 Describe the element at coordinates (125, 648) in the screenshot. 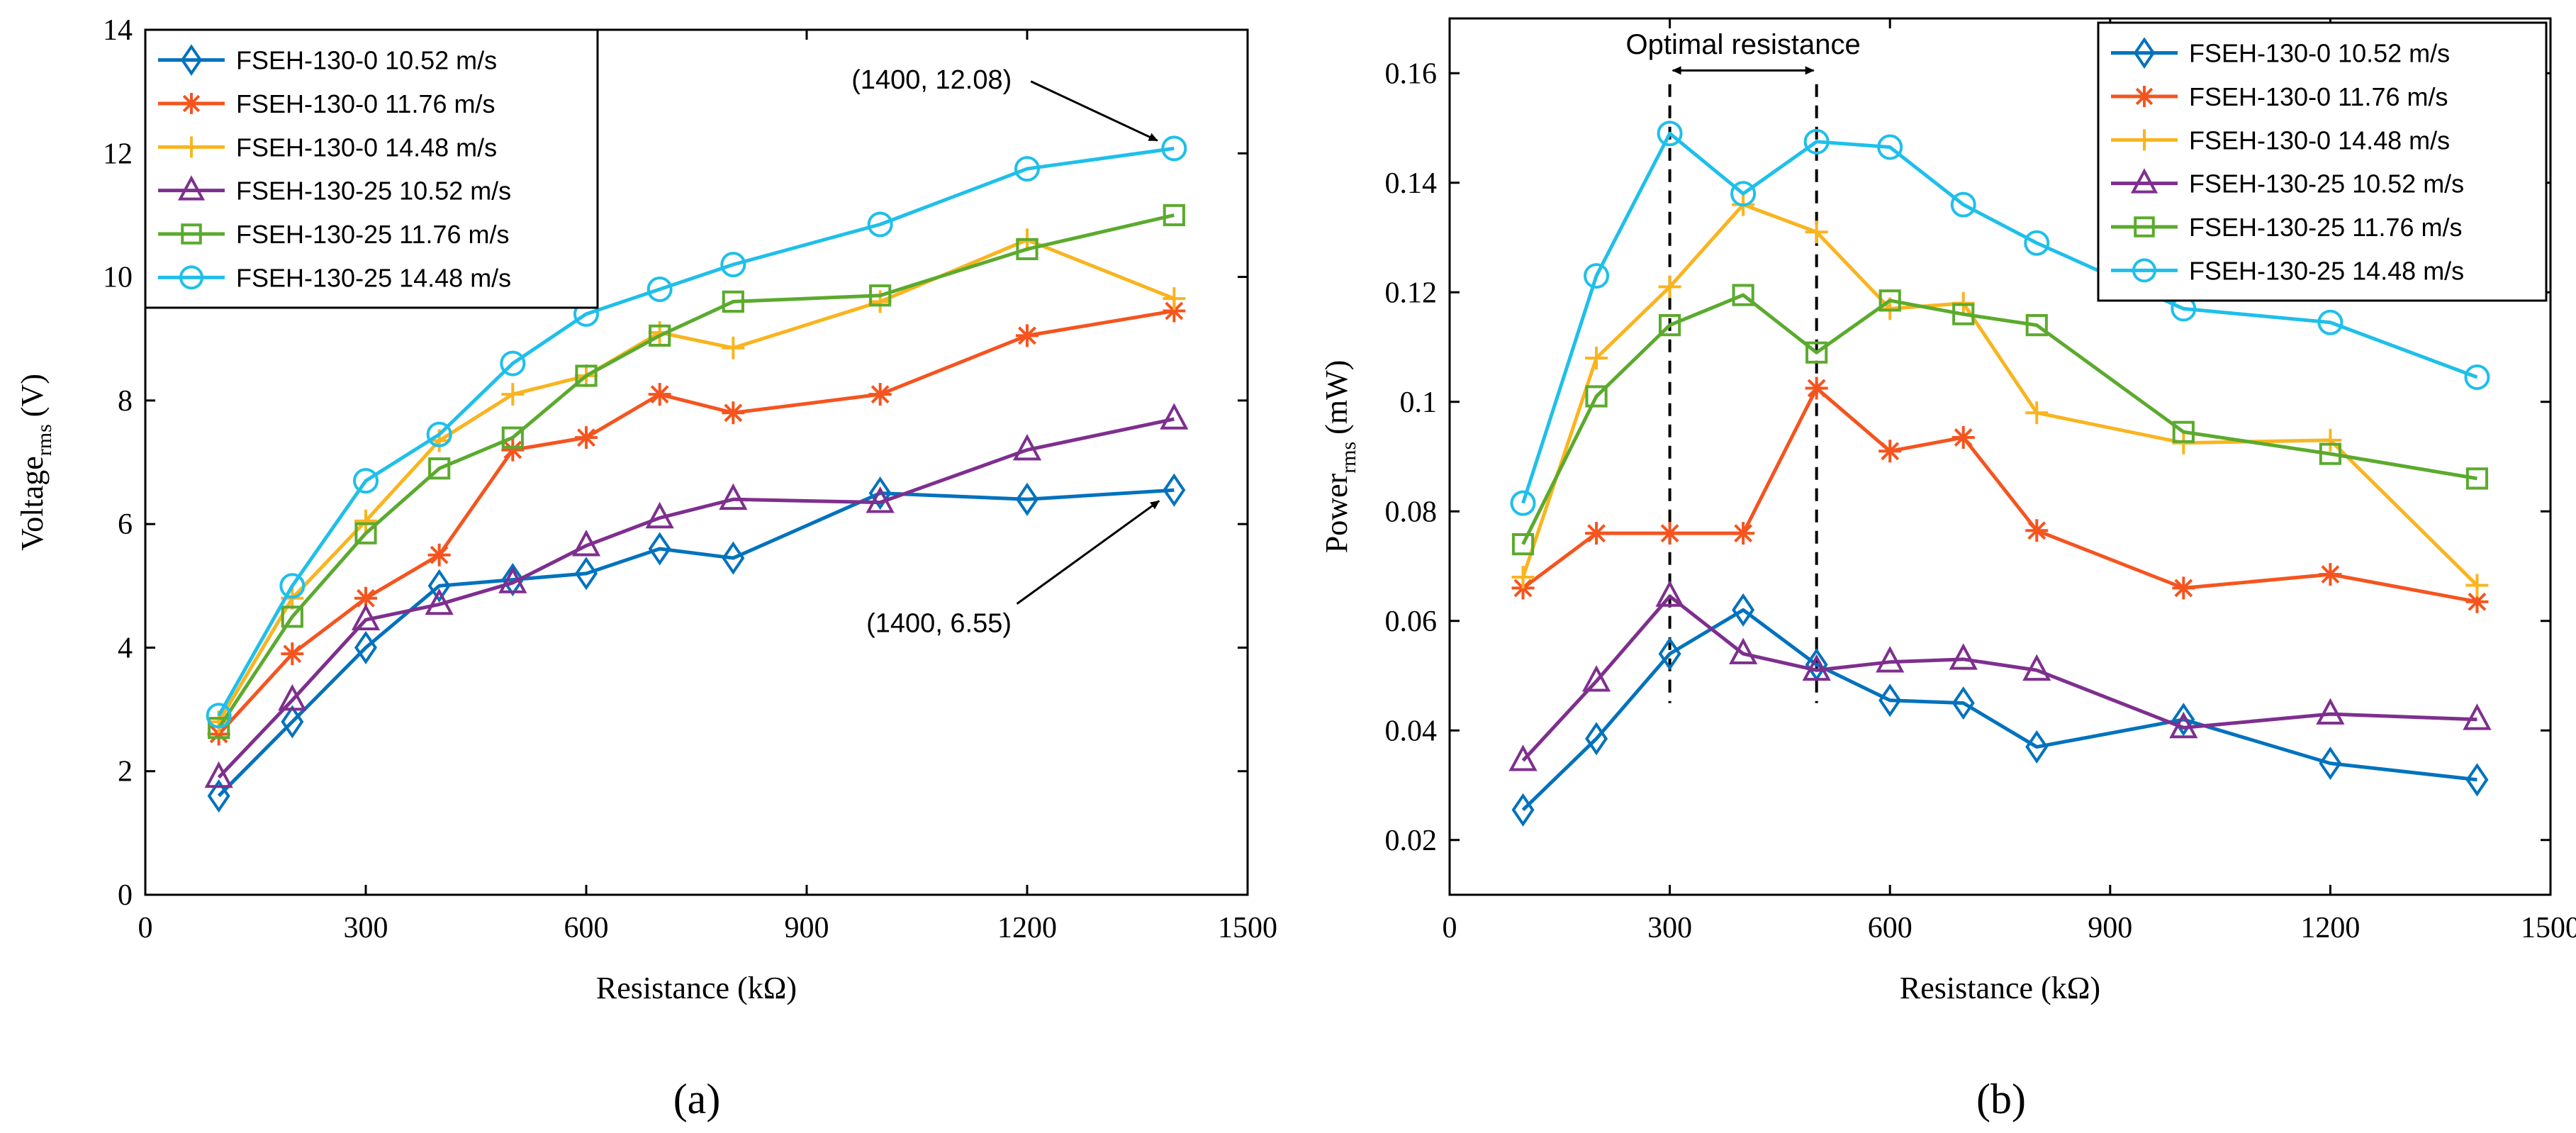

I see `y-tick-label: 4` at that location.